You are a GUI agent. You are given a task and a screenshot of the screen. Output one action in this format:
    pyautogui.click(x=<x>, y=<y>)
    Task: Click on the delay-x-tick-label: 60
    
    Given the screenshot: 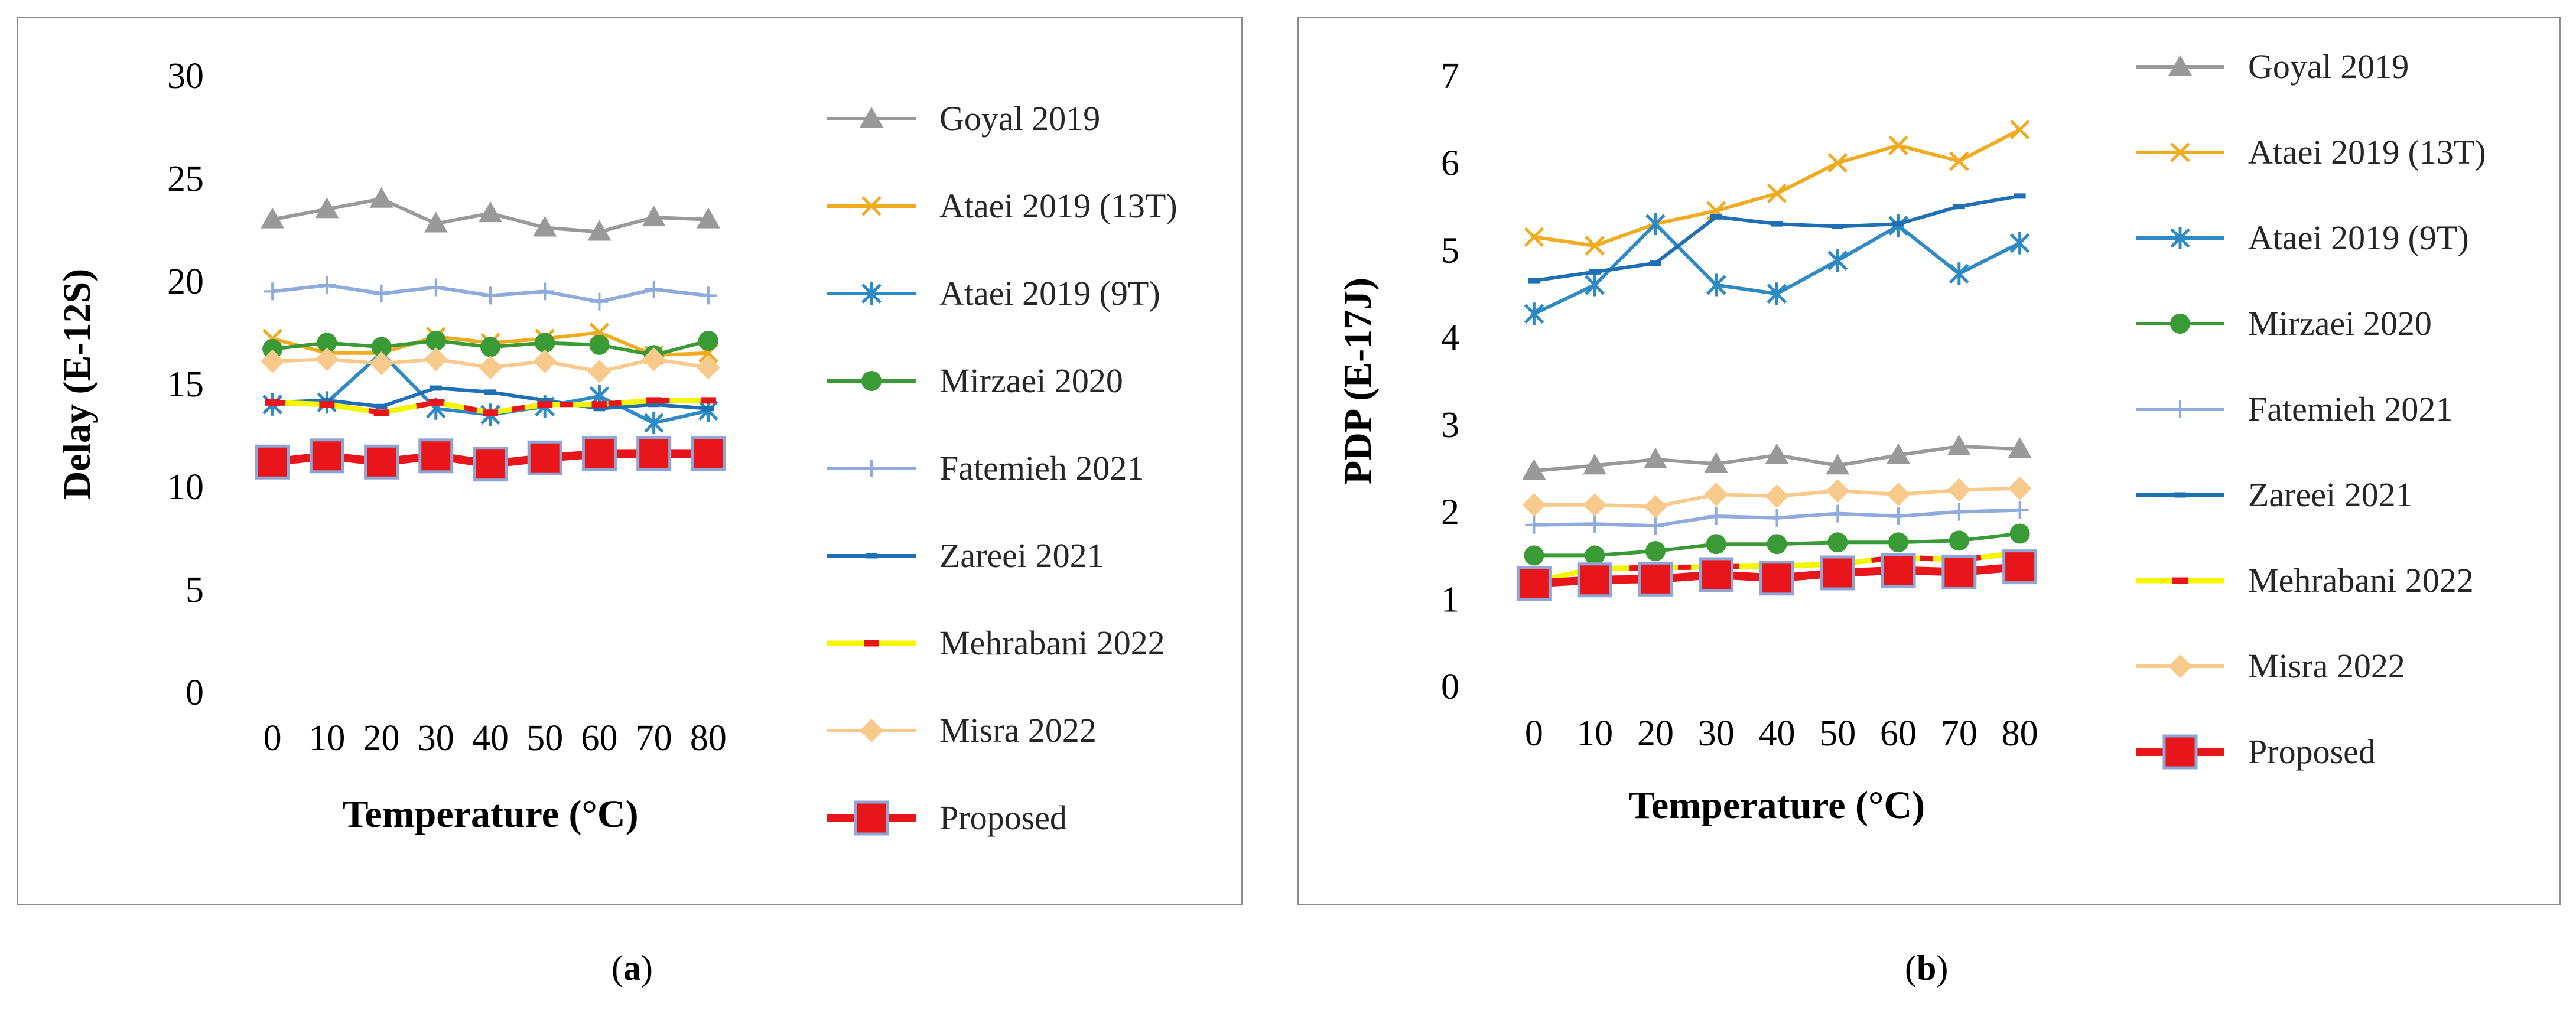 What is the action you would take?
    pyautogui.click(x=599, y=738)
    